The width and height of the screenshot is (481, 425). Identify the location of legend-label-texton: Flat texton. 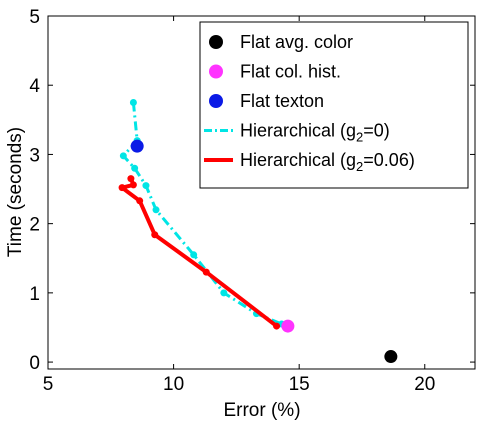
(282, 101).